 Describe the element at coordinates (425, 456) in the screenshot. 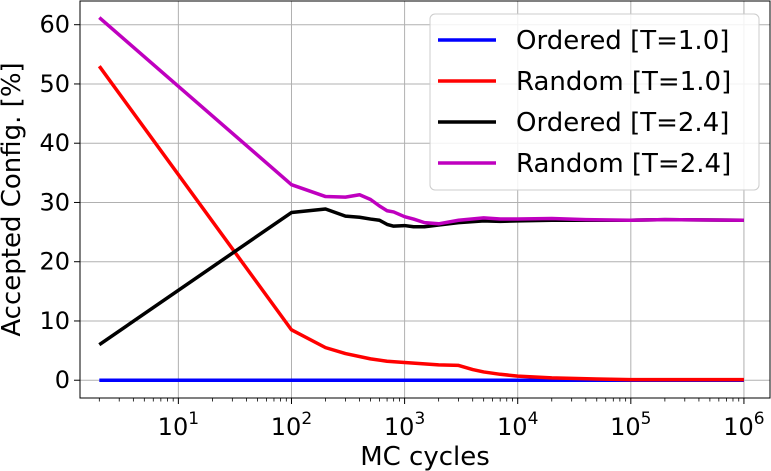

I see `x-axis-label: MC cycles` at that location.